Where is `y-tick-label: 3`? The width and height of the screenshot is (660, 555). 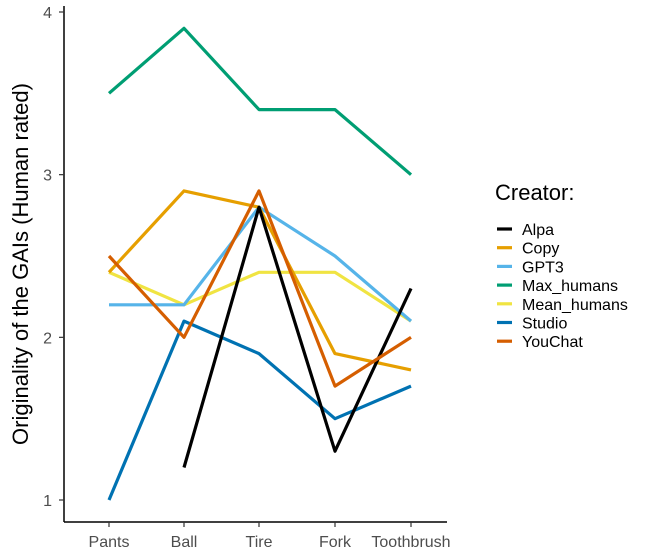 y-tick-label: 3 is located at coordinates (47, 176).